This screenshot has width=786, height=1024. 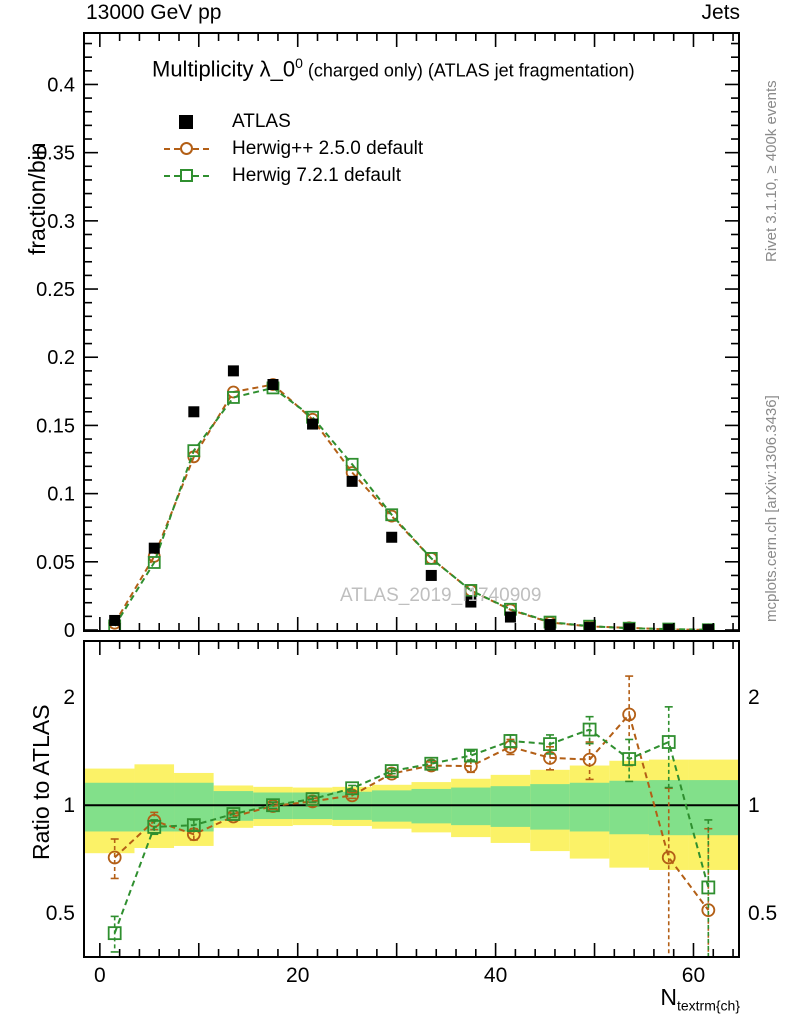 What do you see at coordinates (762, 913) in the screenshot?
I see `ratio-y-tick-label-right: 0.5` at bounding box center [762, 913].